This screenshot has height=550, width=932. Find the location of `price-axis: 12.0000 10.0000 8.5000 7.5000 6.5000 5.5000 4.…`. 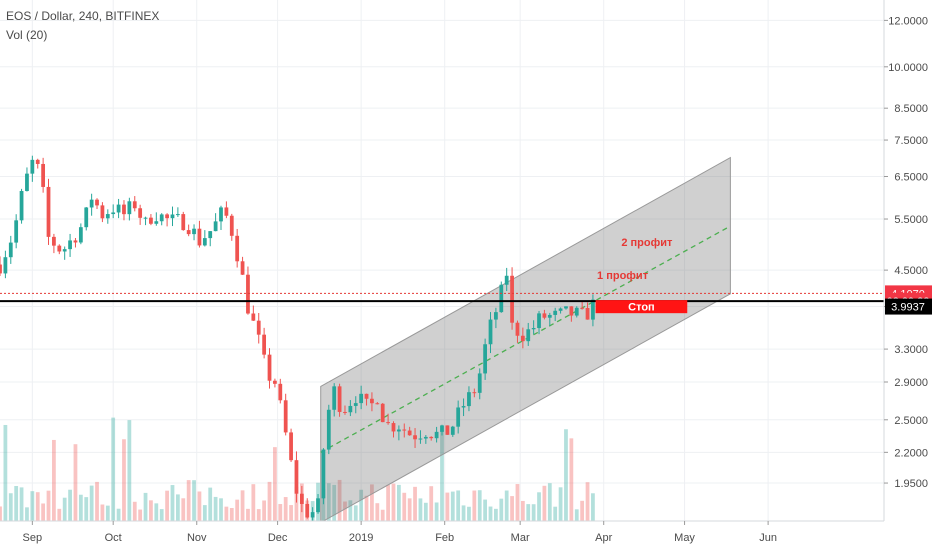

price-axis: 12.0000 10.0000 8.5000 7.5000 6.5000 5.5000 4.… is located at coordinates (907, 275).